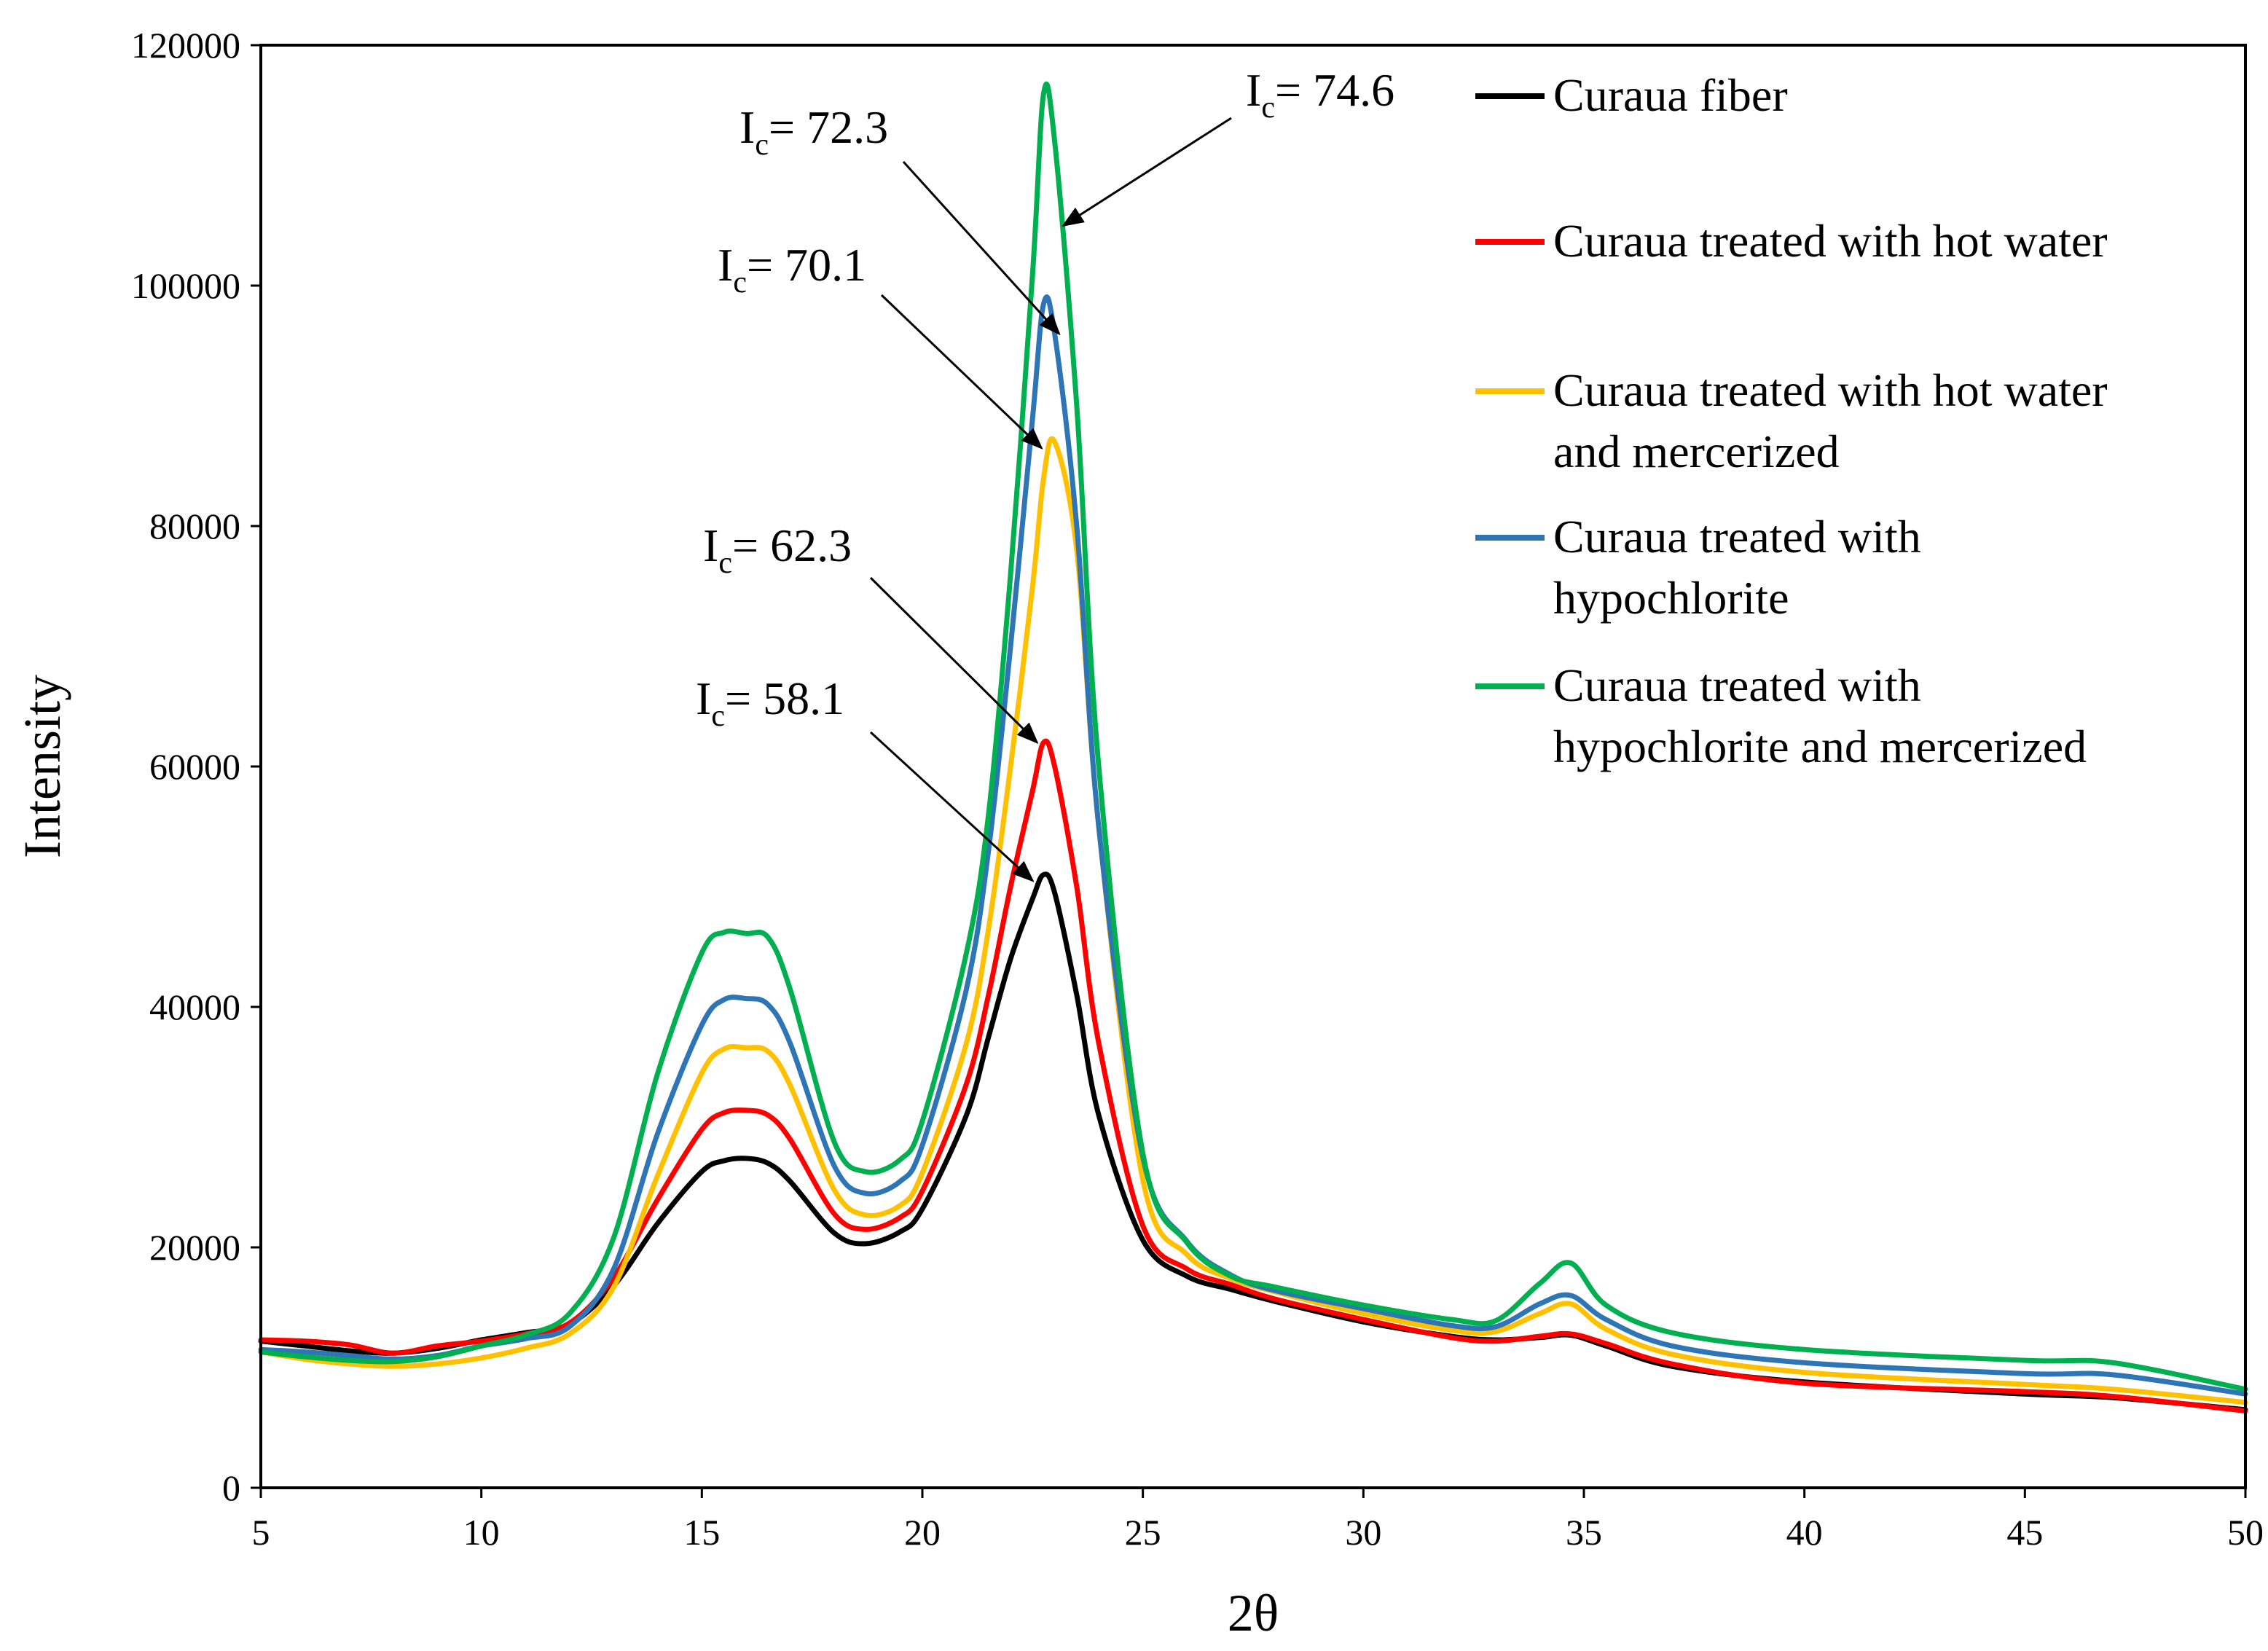 Image resolution: width=2268 pixels, height=1651 pixels. What do you see at coordinates (194, 766) in the screenshot?
I see `y-tick-label: 60000` at bounding box center [194, 766].